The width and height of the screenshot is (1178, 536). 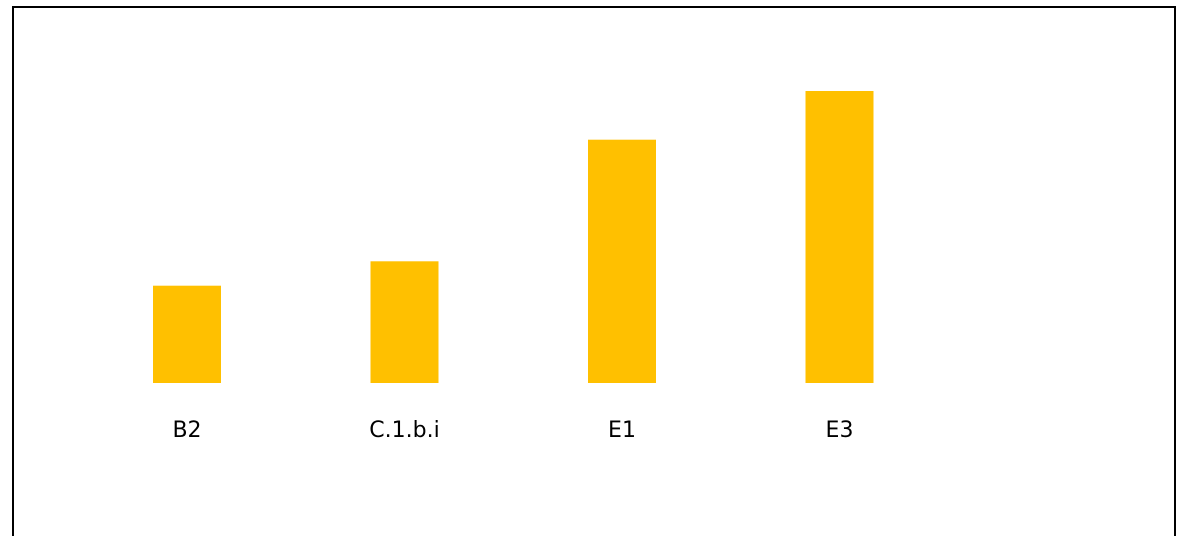 What do you see at coordinates (622, 261) in the screenshot?
I see `bar-e1` at bounding box center [622, 261].